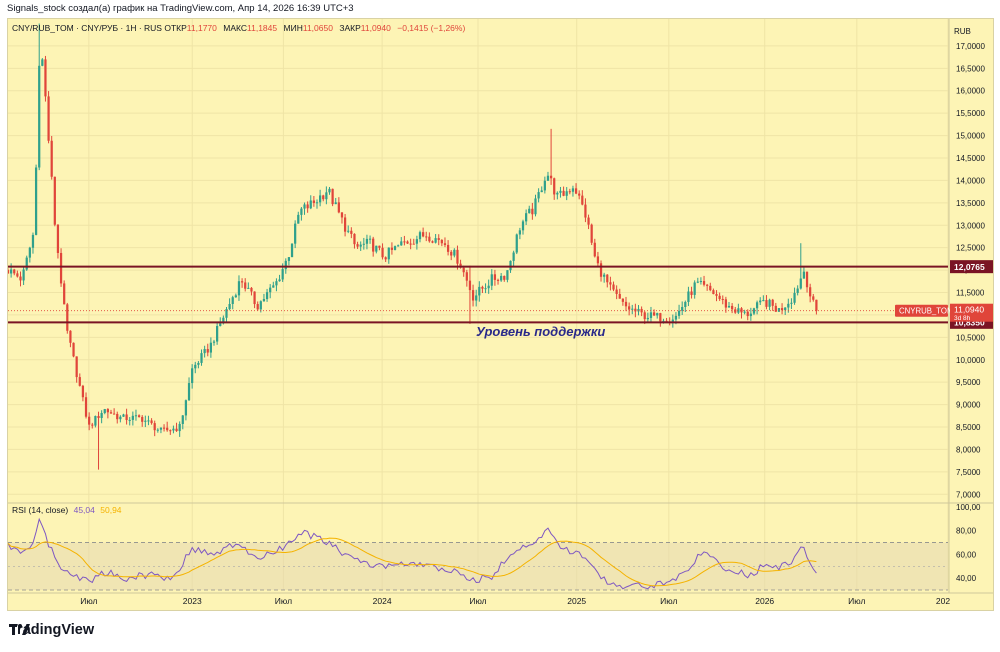 The width and height of the screenshot is (1000, 652). Describe the element at coordinates (51, 630) in the screenshot. I see `tradingview-logo: TradingView` at that location.